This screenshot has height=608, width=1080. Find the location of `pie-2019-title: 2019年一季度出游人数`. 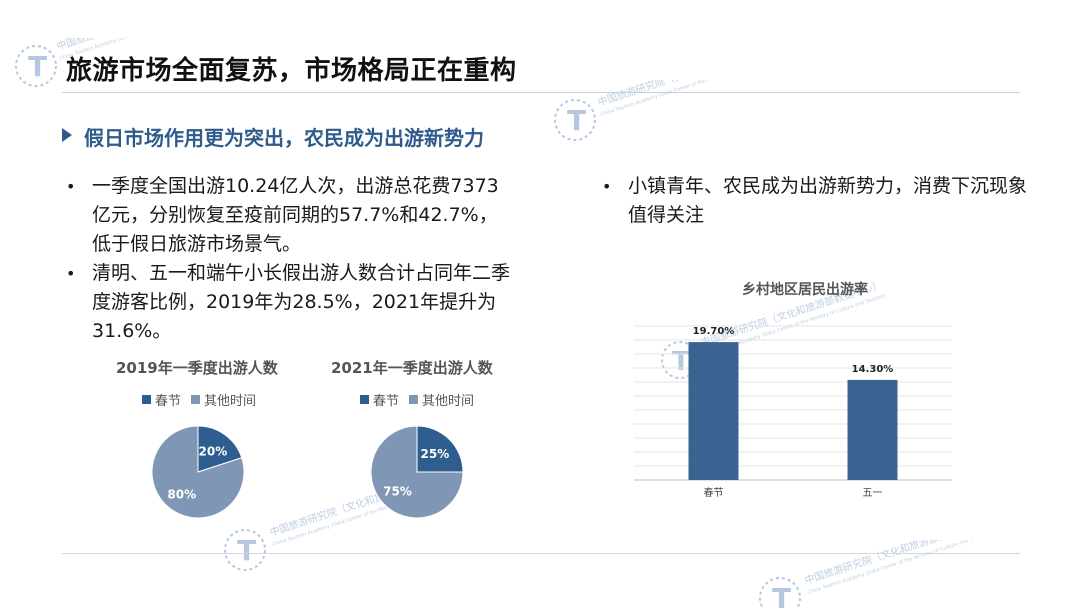

pie-2019-title: 2019年一季度出游人数 is located at coordinates (197, 368).